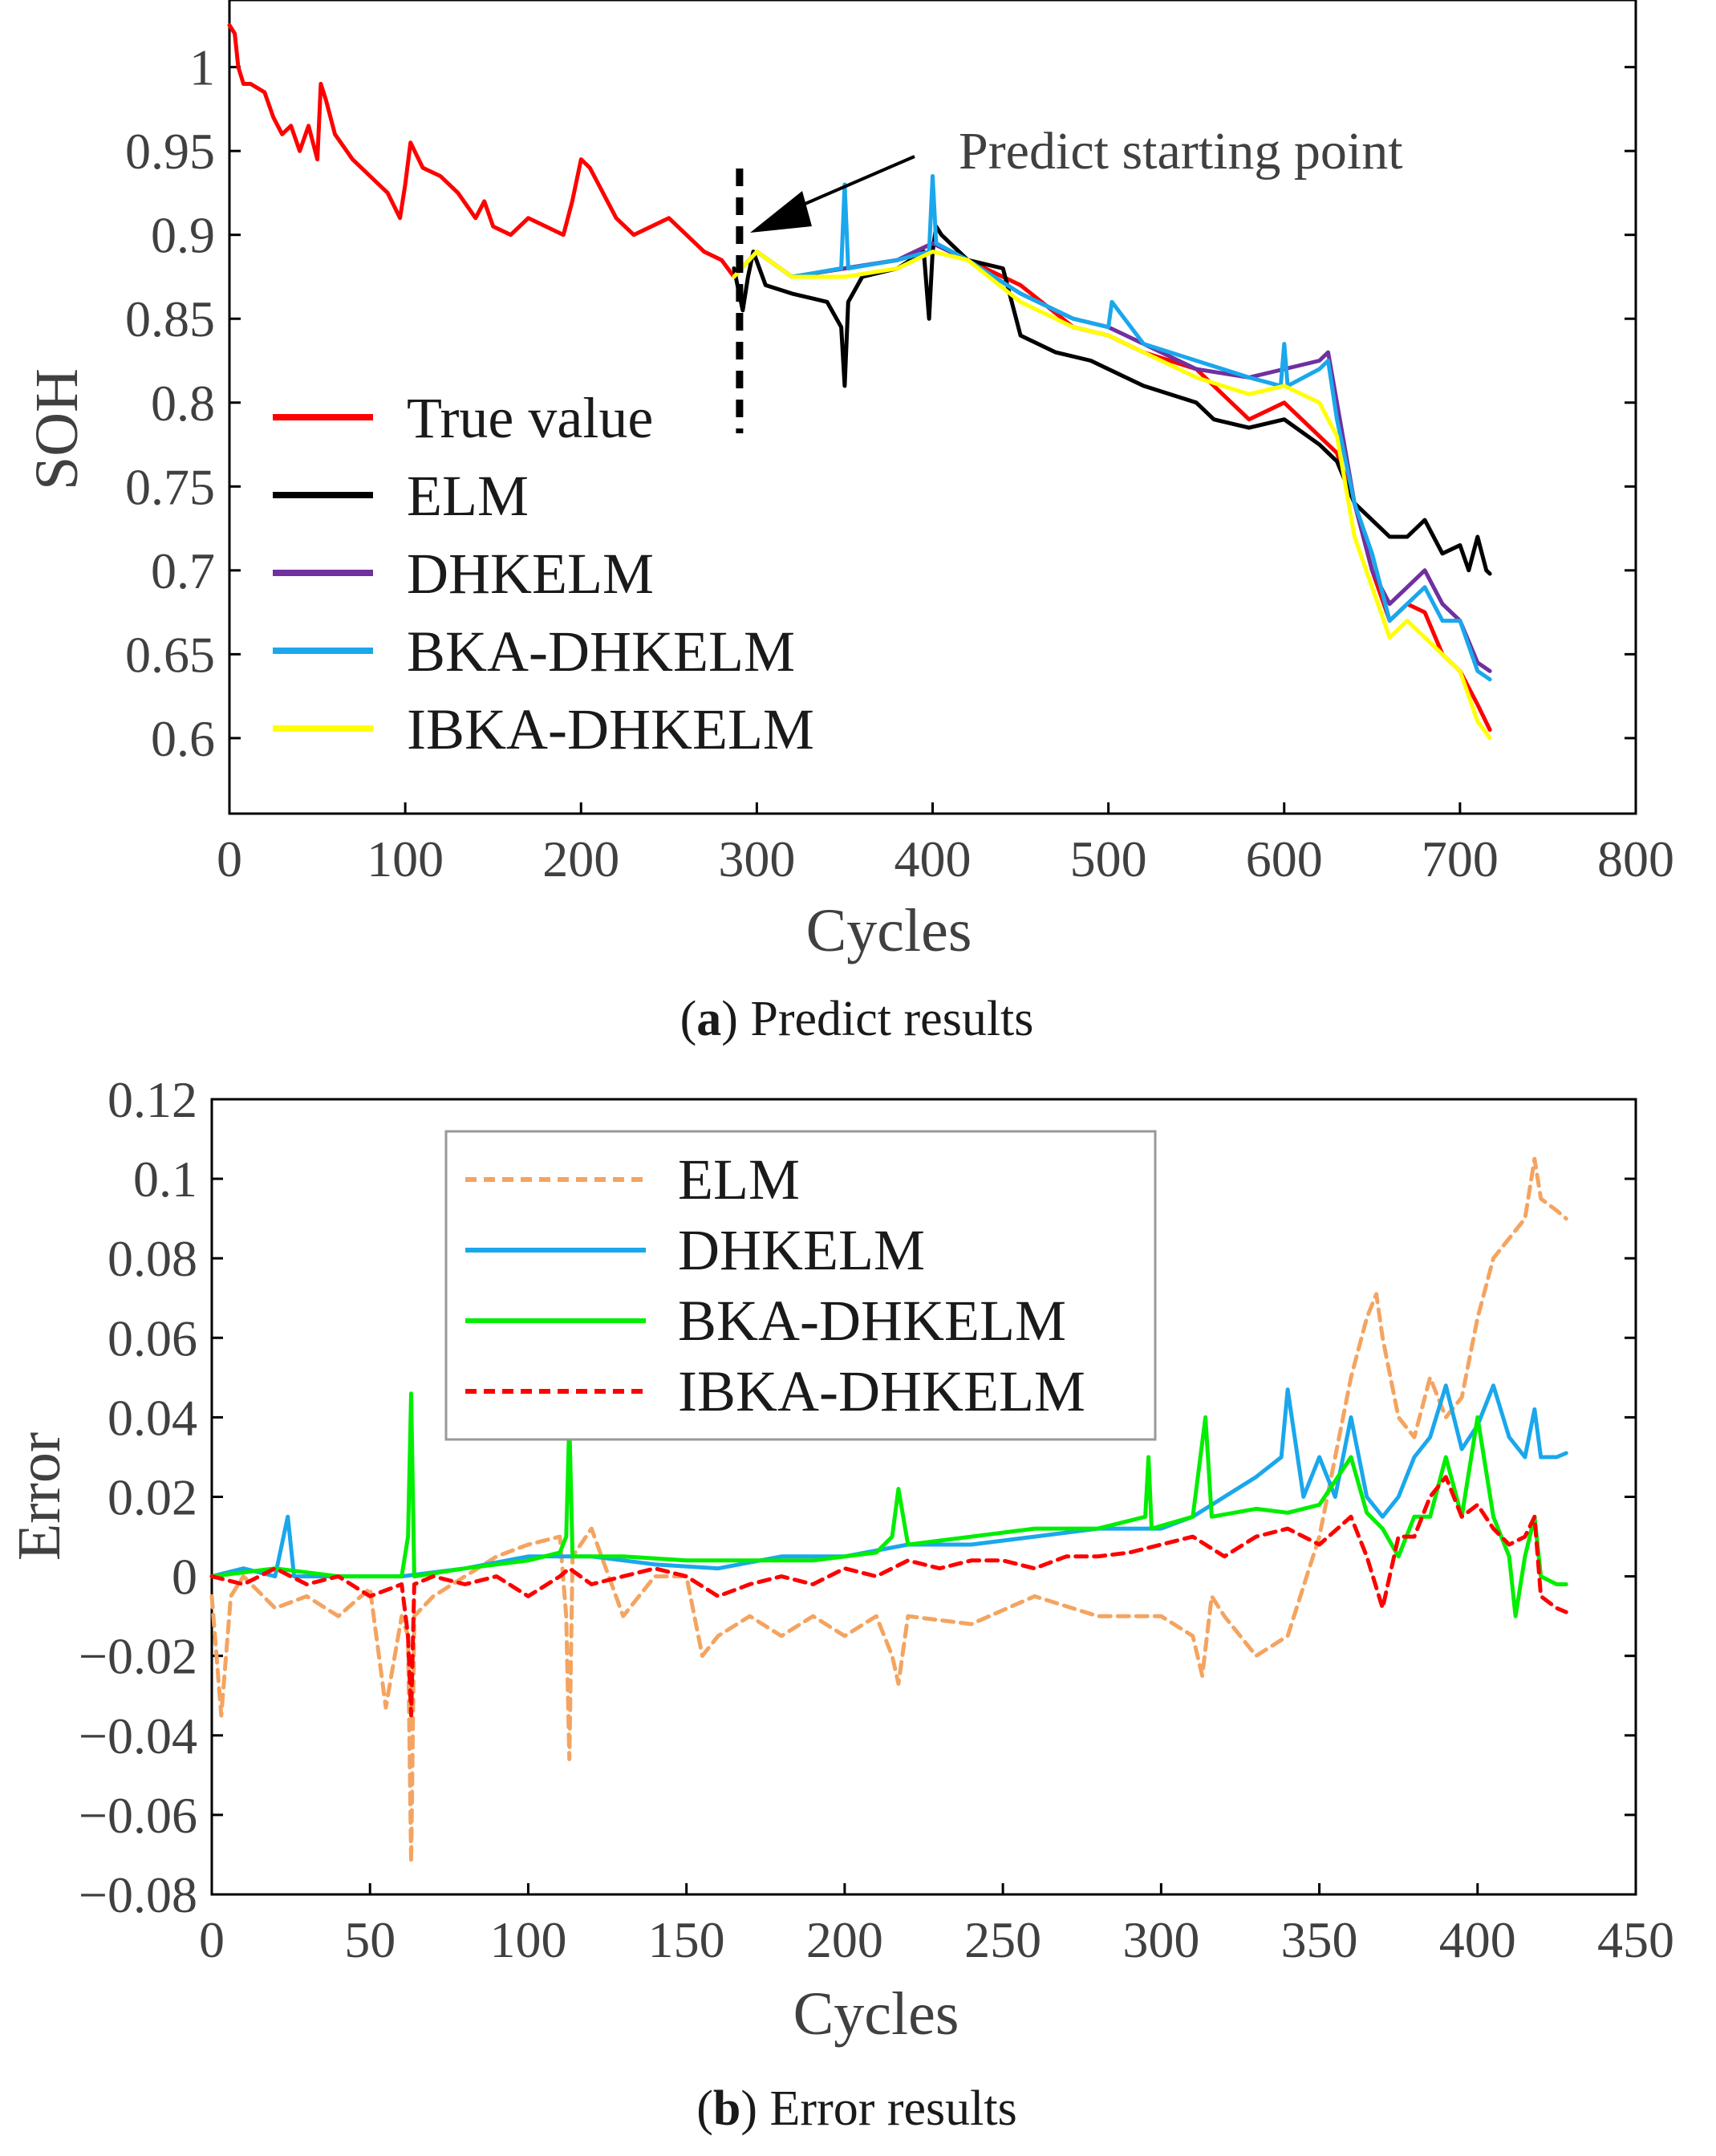 This screenshot has width=1716, height=2156. I want to click on annotation-arrow, so click(852, 183).